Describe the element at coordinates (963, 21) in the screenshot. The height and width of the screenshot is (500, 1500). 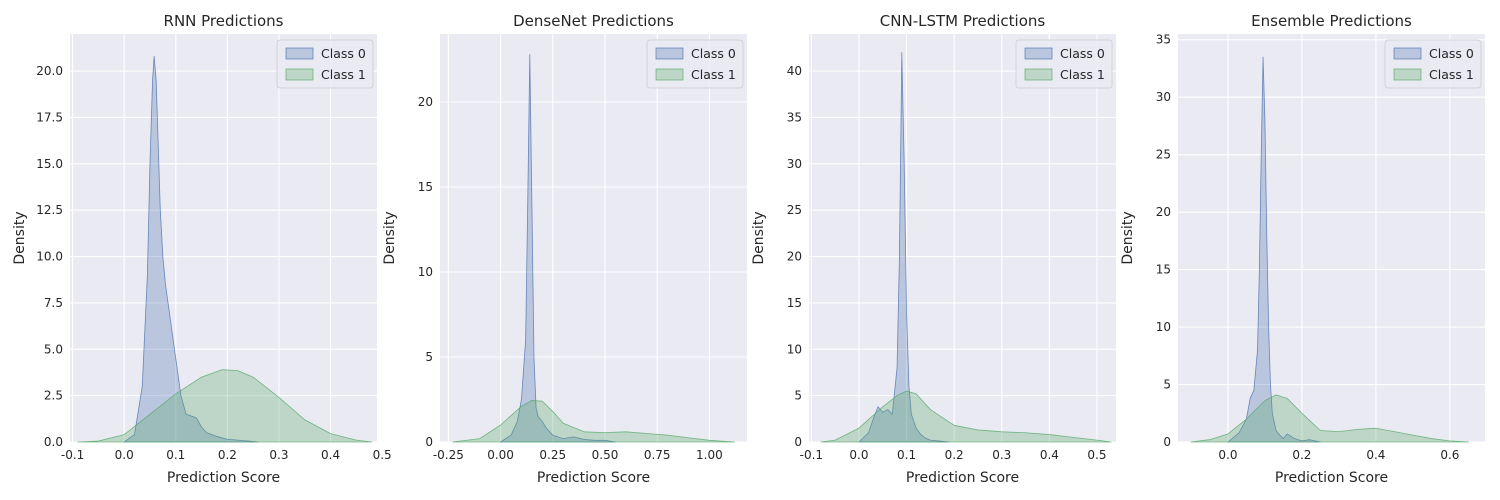
I see `chart-title: CNN-LSTM Predictions` at that location.